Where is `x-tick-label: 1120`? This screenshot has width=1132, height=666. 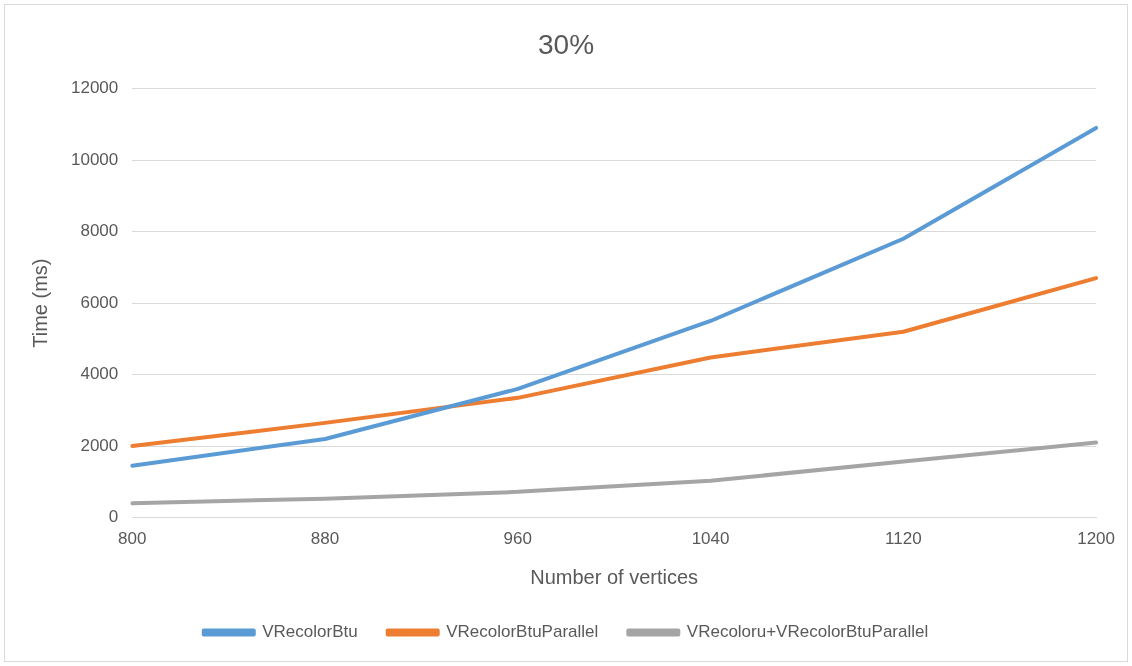 x-tick-label: 1120 is located at coordinates (903, 539).